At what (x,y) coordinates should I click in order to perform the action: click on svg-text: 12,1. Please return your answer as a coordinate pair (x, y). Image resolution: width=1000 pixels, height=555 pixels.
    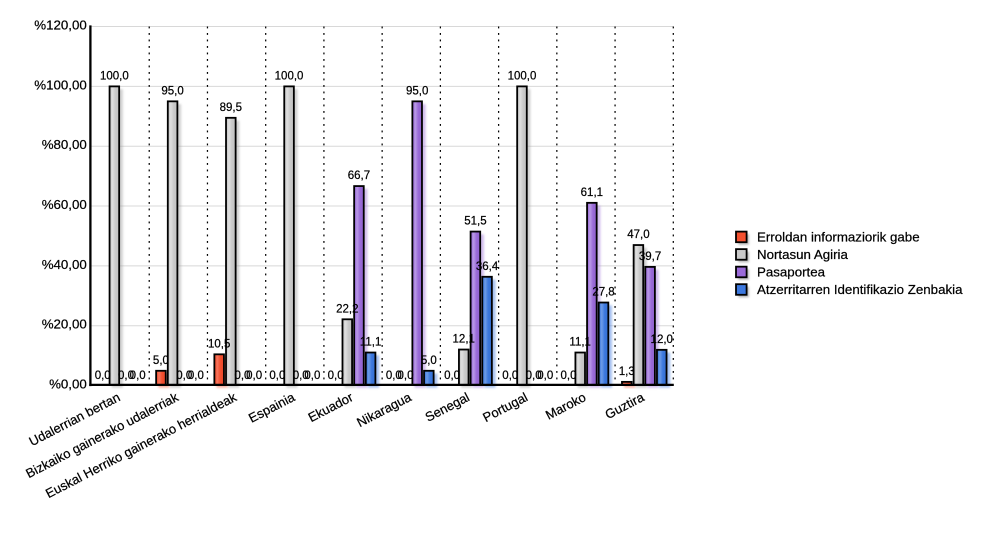
    Looking at the image, I should click on (464, 340).